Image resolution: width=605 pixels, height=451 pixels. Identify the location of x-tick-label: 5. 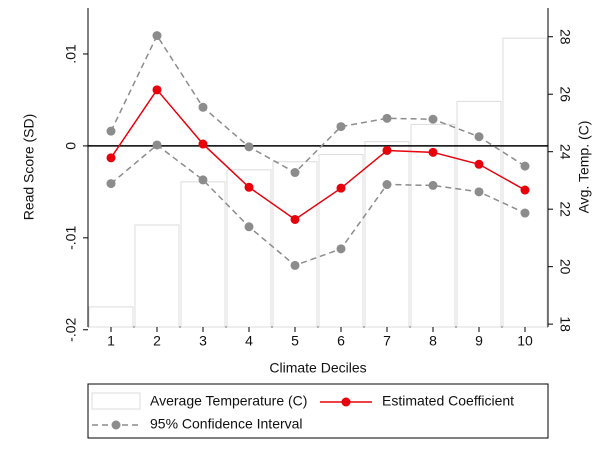
(295, 341).